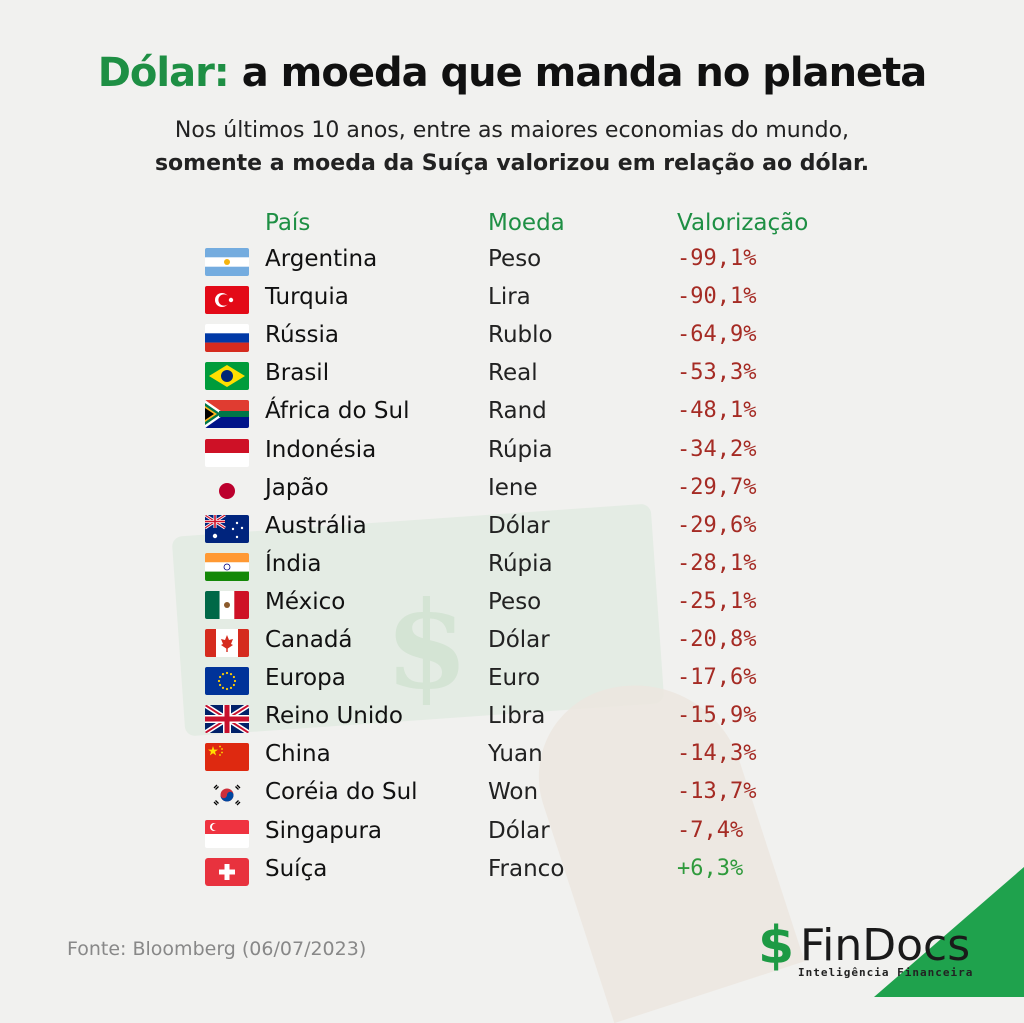 The width and height of the screenshot is (1024, 1023). I want to click on country-name: Suíça, so click(296, 868).